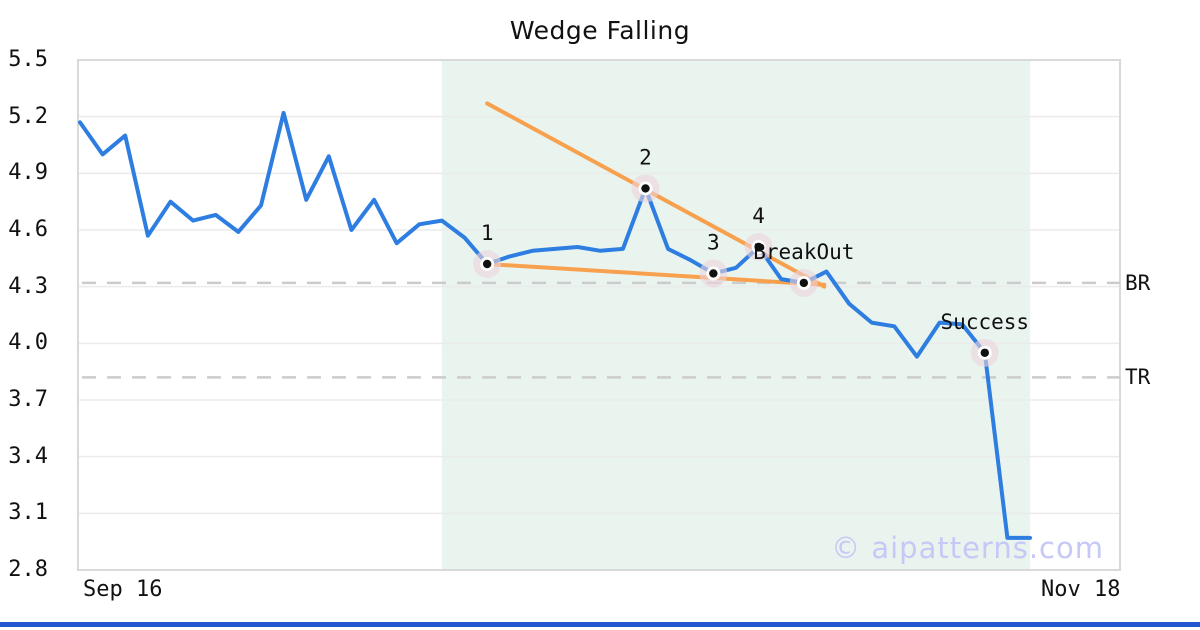  What do you see at coordinates (1081, 589) in the screenshot?
I see `x-axis-label-end: Nov 18` at bounding box center [1081, 589].